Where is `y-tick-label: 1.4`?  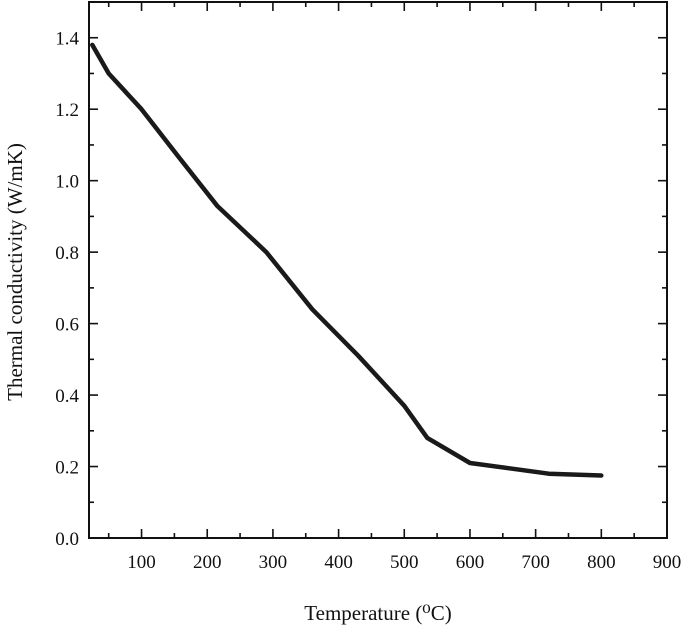 y-tick-label: 1.4 is located at coordinates (67, 39).